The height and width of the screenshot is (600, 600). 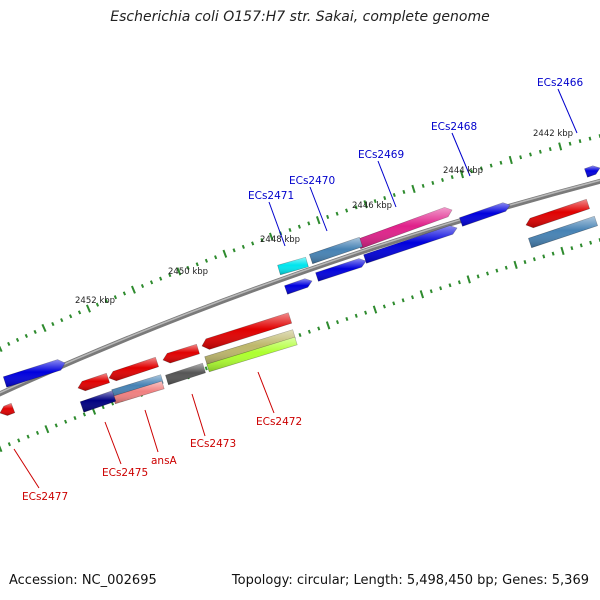 I want to click on gene-arrow-ansa-b-shade, so click(x=137, y=386).